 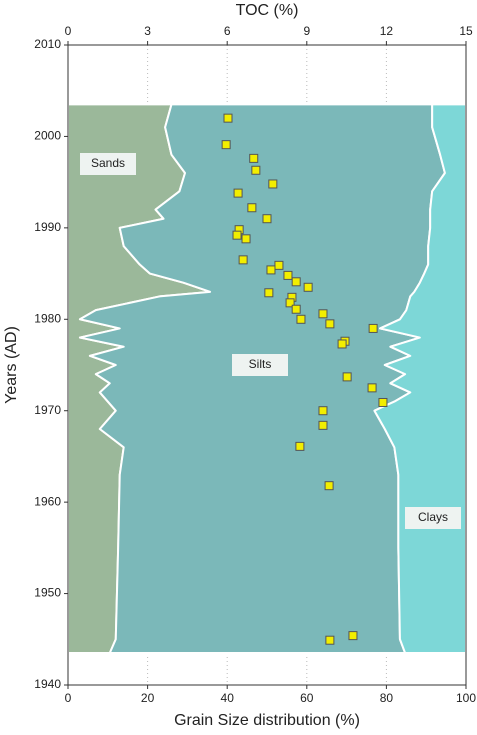 I want to click on top-axis-title: TOC (%), so click(x=267, y=10).